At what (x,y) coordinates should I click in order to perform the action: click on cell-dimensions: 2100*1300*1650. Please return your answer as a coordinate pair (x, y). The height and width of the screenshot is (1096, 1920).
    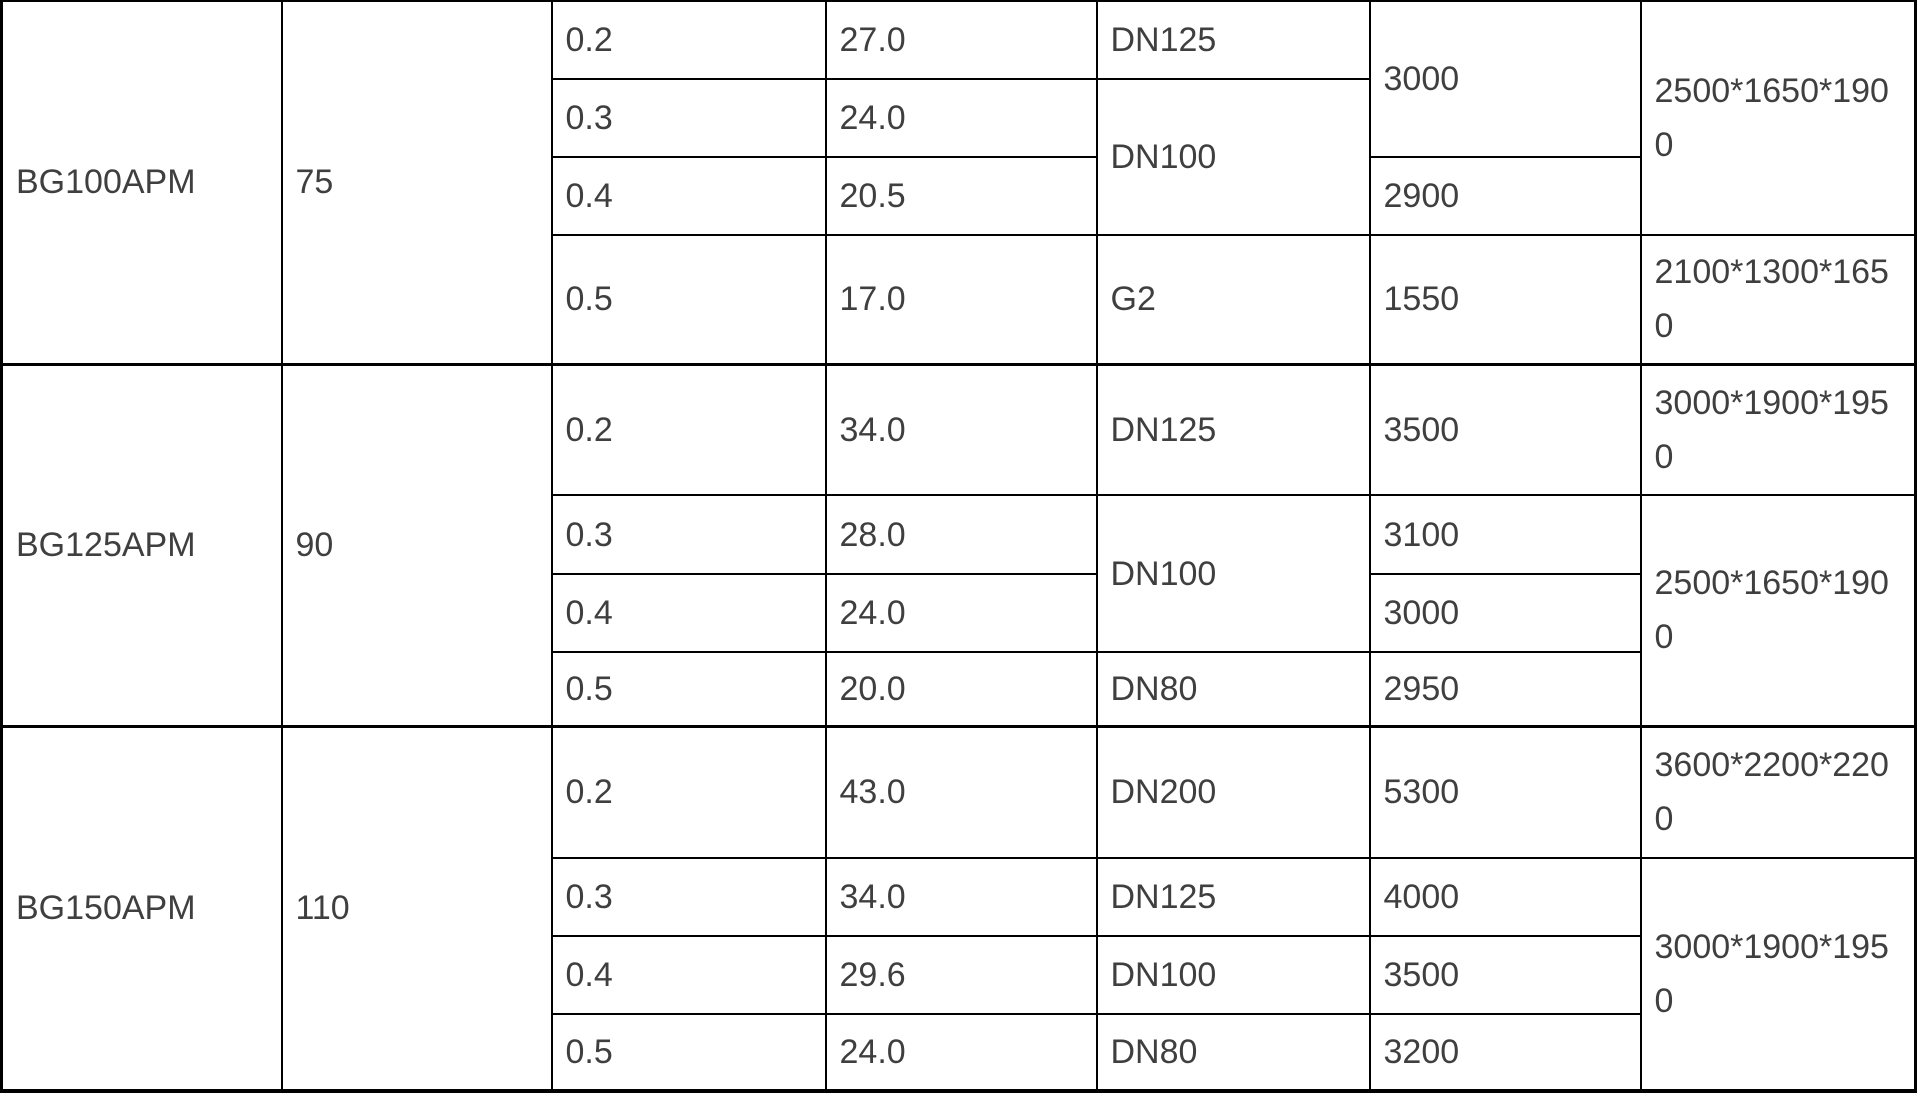
    Looking at the image, I should click on (1778, 299).